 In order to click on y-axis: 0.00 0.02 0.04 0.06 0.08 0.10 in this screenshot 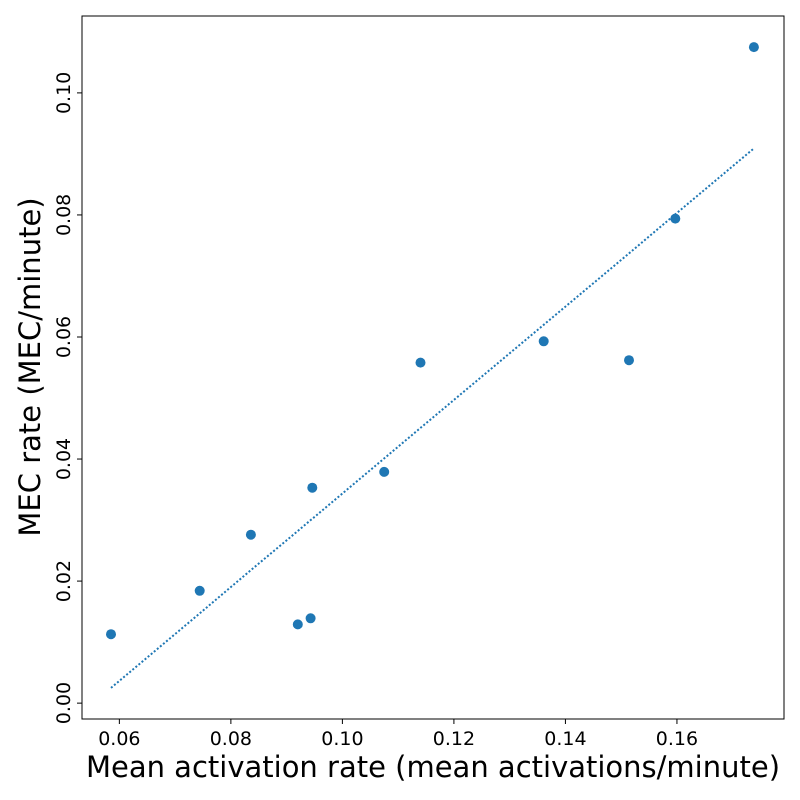, I will do `click(67, 398)`.